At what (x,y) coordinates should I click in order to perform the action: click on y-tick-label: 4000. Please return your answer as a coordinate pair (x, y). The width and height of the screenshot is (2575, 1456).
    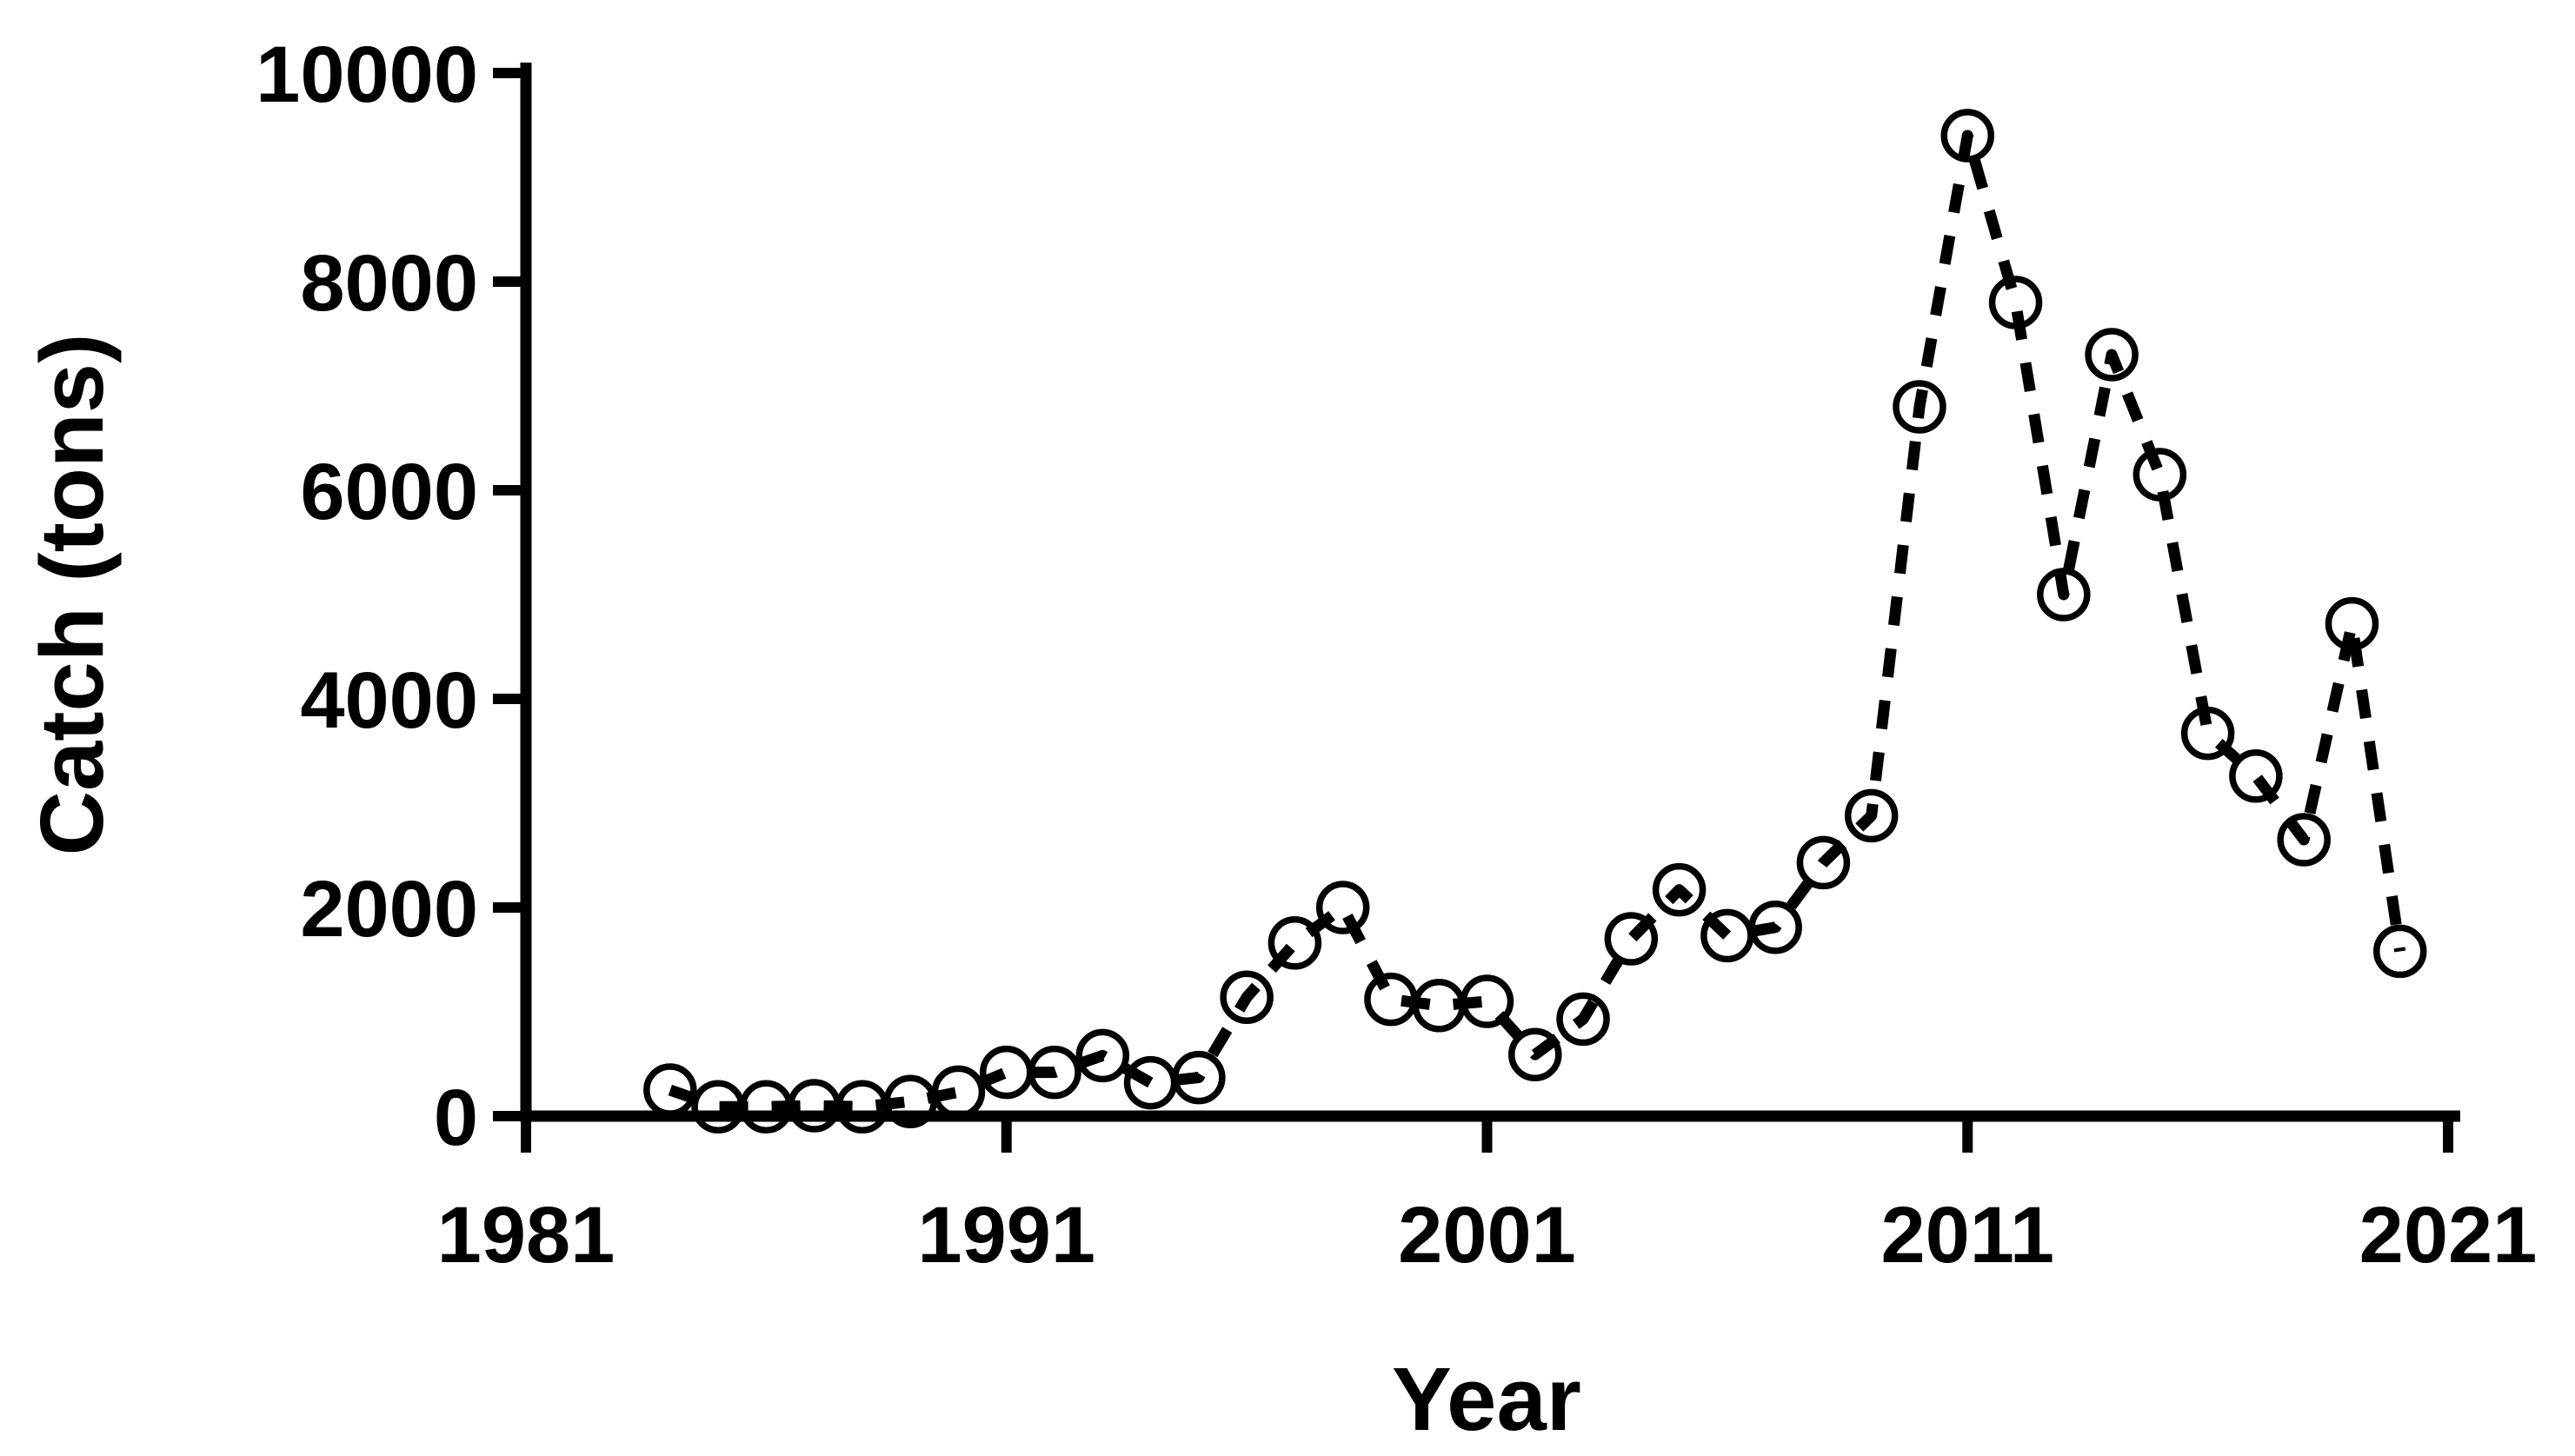
    Looking at the image, I should click on (389, 700).